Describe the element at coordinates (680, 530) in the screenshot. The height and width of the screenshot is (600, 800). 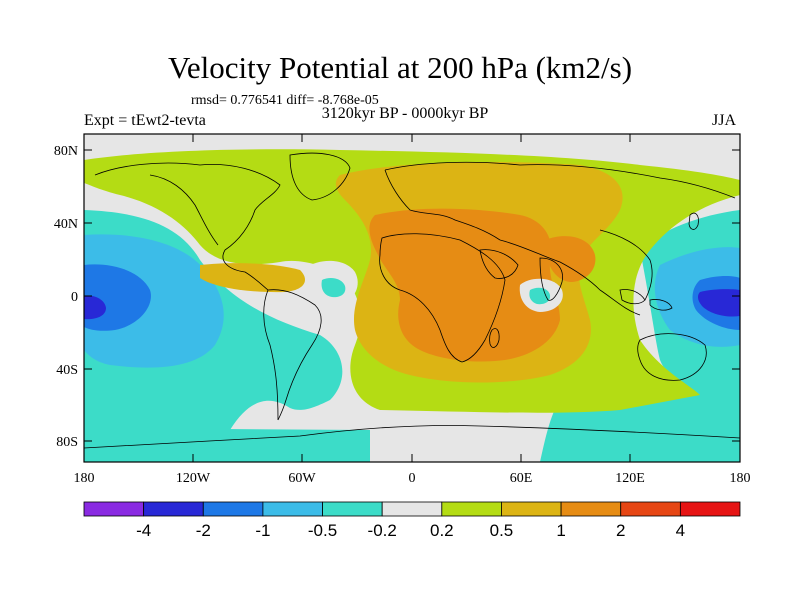
I see `colorbar-label: 4` at that location.